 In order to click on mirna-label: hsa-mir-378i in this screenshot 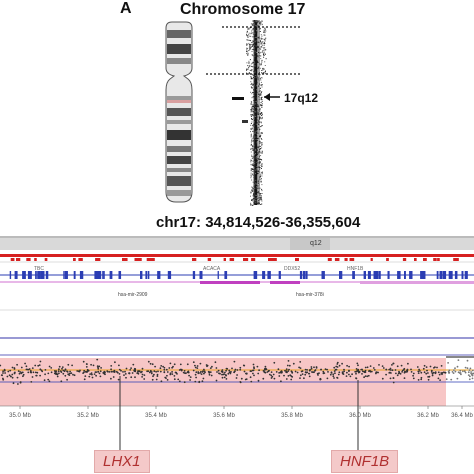, I will do `click(310, 295)`.